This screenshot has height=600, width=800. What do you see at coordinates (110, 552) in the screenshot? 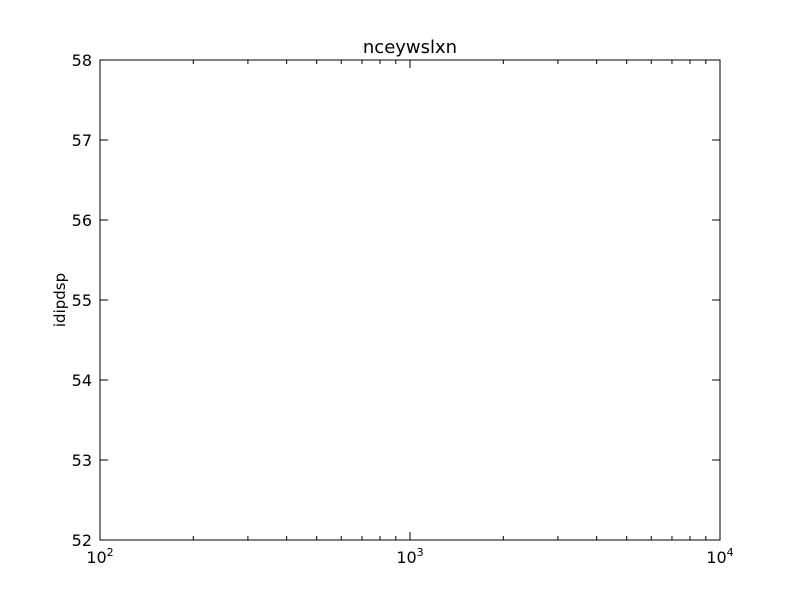
I see `x-tick-label-exponent: 2` at bounding box center [110, 552].